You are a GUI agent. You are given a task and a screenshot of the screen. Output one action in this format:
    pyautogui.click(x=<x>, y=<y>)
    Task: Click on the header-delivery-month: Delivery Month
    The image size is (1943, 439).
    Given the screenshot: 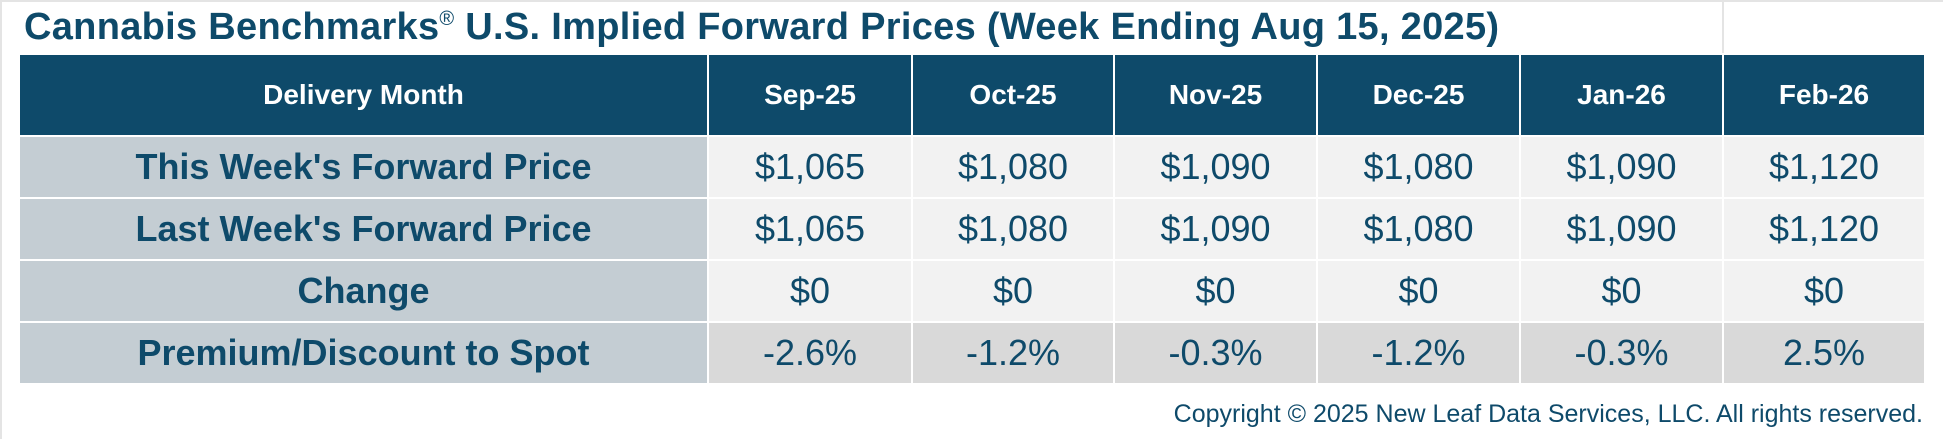 What is the action you would take?
    pyautogui.click(x=363, y=95)
    